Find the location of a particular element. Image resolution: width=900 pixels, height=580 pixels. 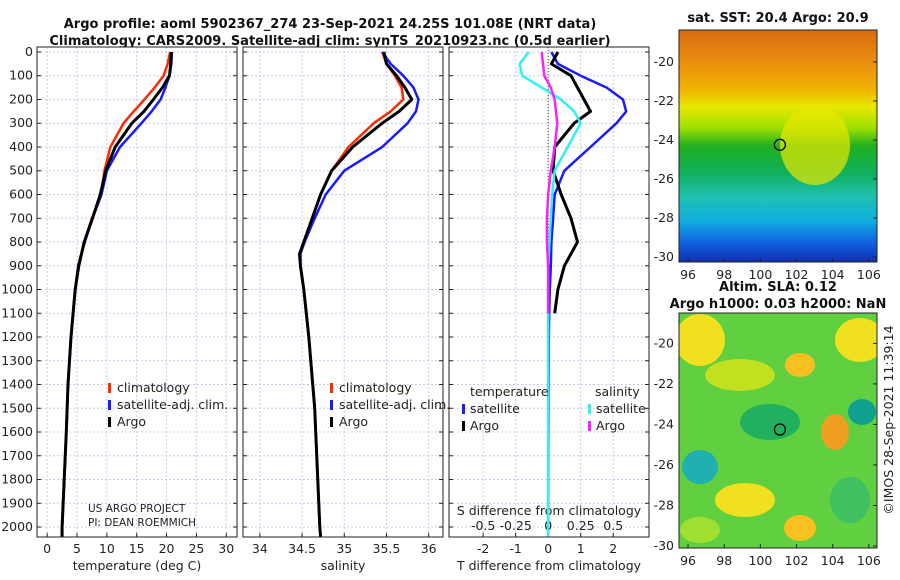

sla-map-title-1: Altim. SLA: 0.12 is located at coordinates (778, 287).